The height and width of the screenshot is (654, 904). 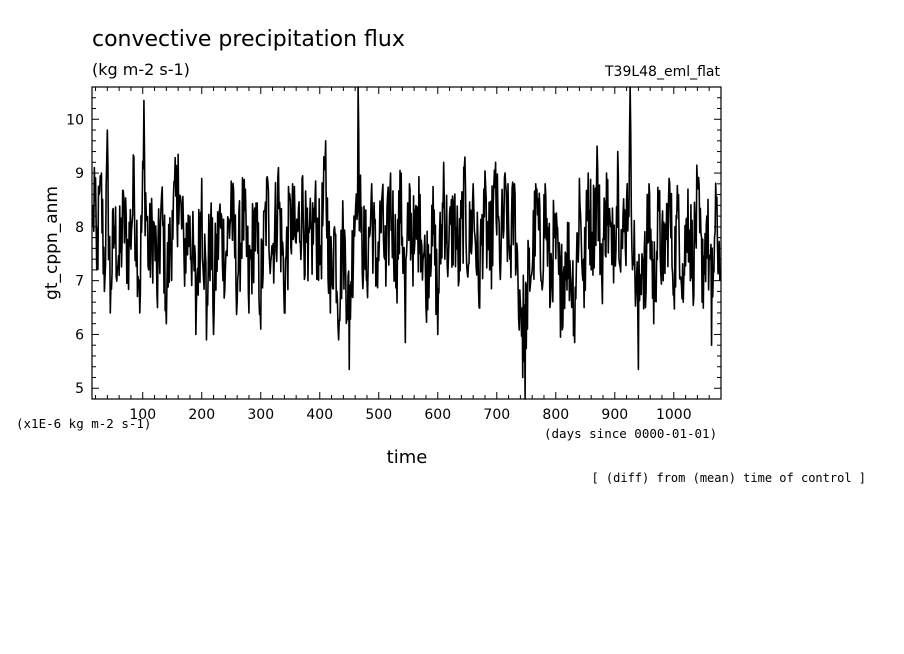 What do you see at coordinates (437, 415) in the screenshot?
I see `x-tick-label: 600` at bounding box center [437, 415].